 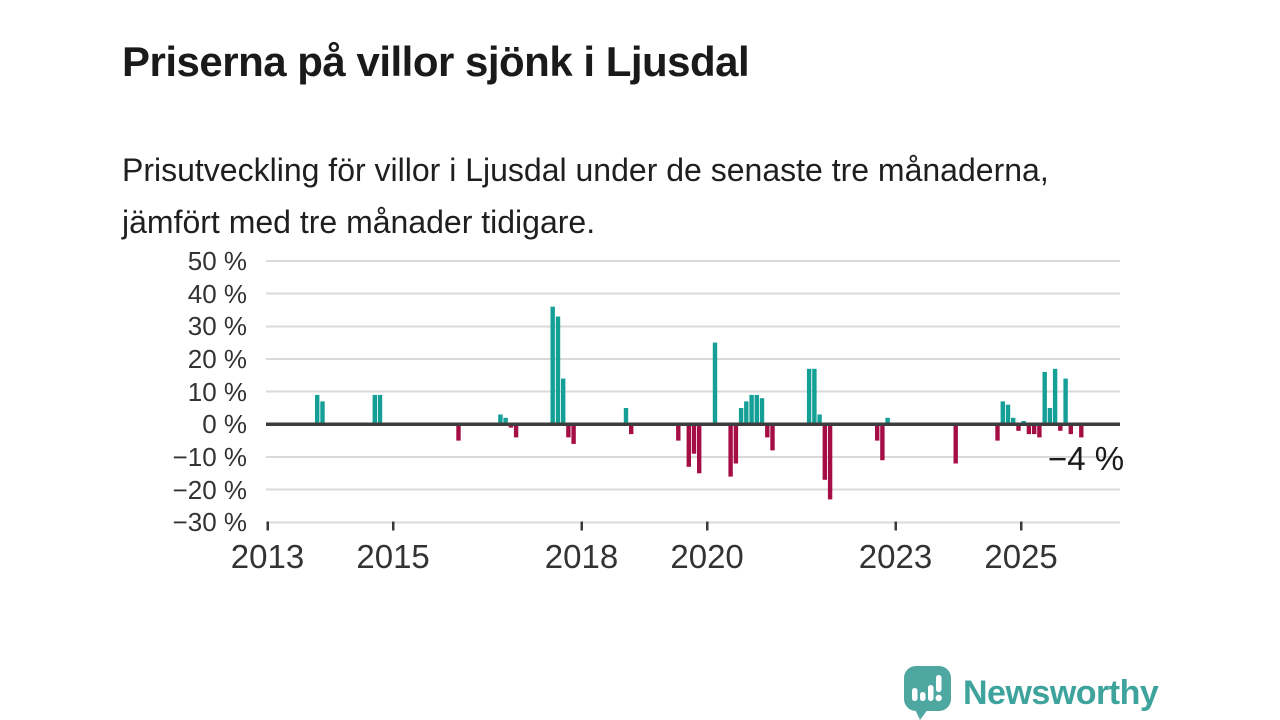 I want to click on y-axis-label: −20 %, so click(x=209, y=489).